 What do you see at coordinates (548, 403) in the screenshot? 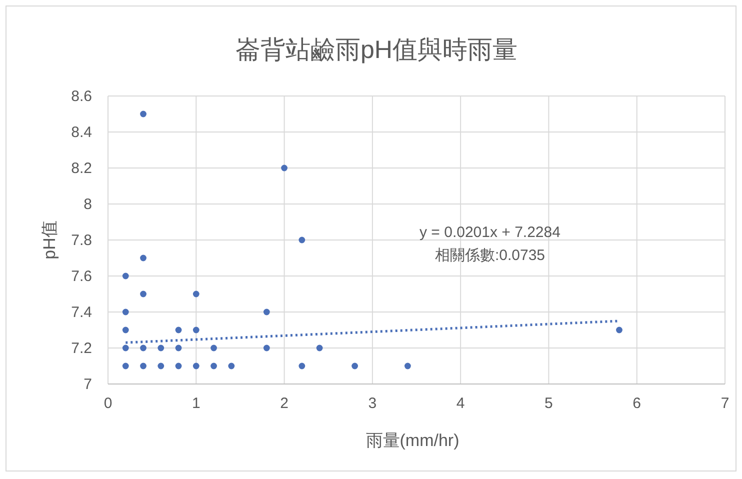
I see `x-tick-label: 5` at bounding box center [548, 403].